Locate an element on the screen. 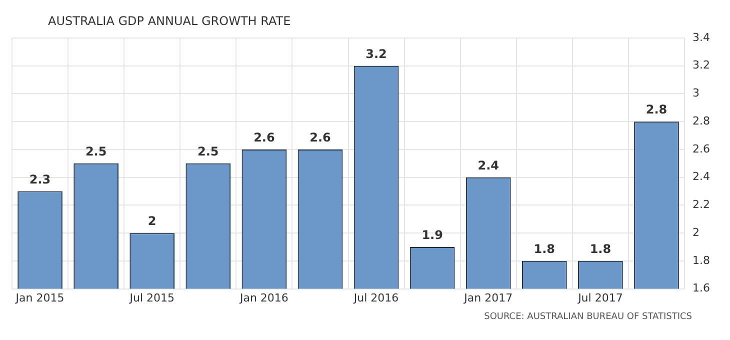 This screenshot has width=730, height=340. y-tick-label: 1.8 is located at coordinates (701, 260).